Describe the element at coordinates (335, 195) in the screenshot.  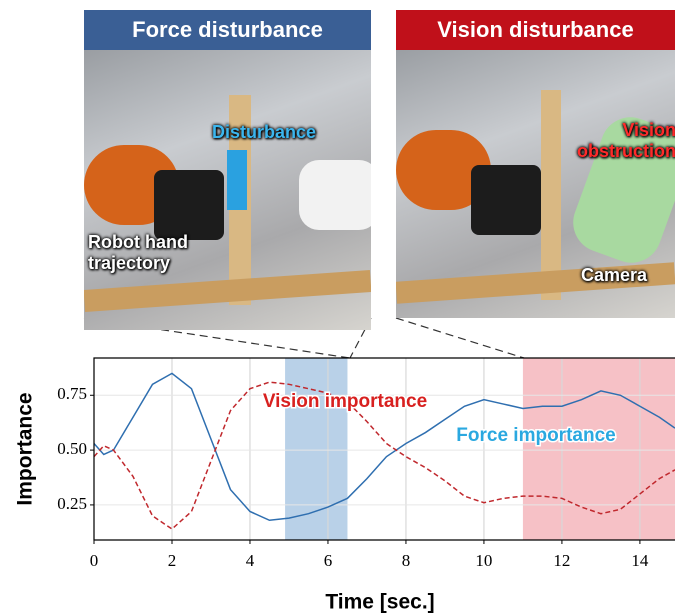
I see `sleeve` at that location.